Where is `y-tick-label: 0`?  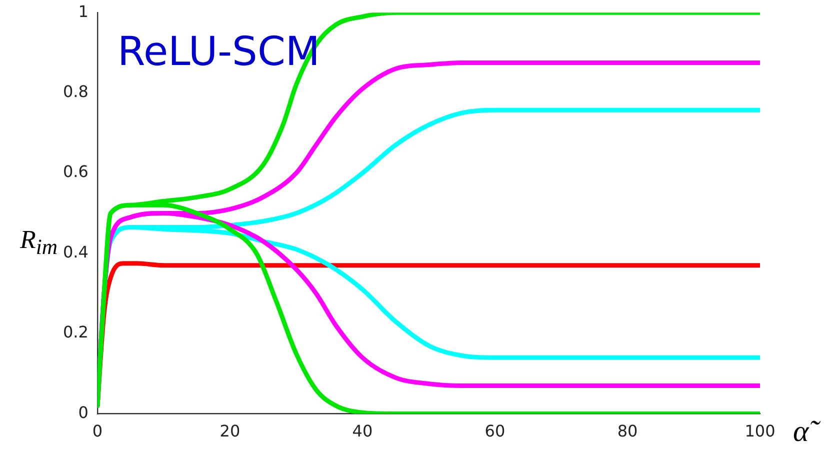 y-tick-label: 0 is located at coordinates (83, 412).